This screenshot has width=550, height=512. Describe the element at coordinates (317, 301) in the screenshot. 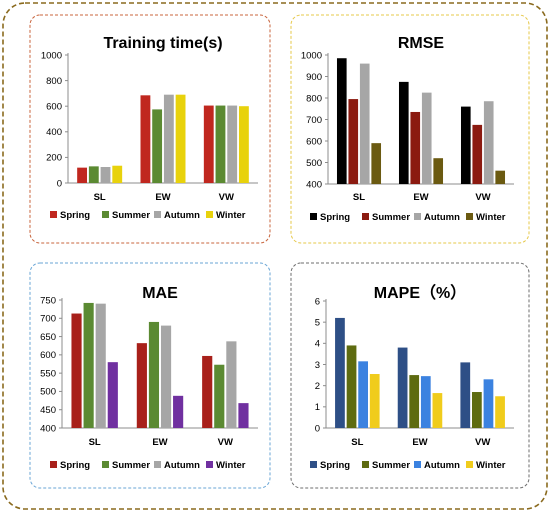

I see `y-tick-label: 6` at that location.